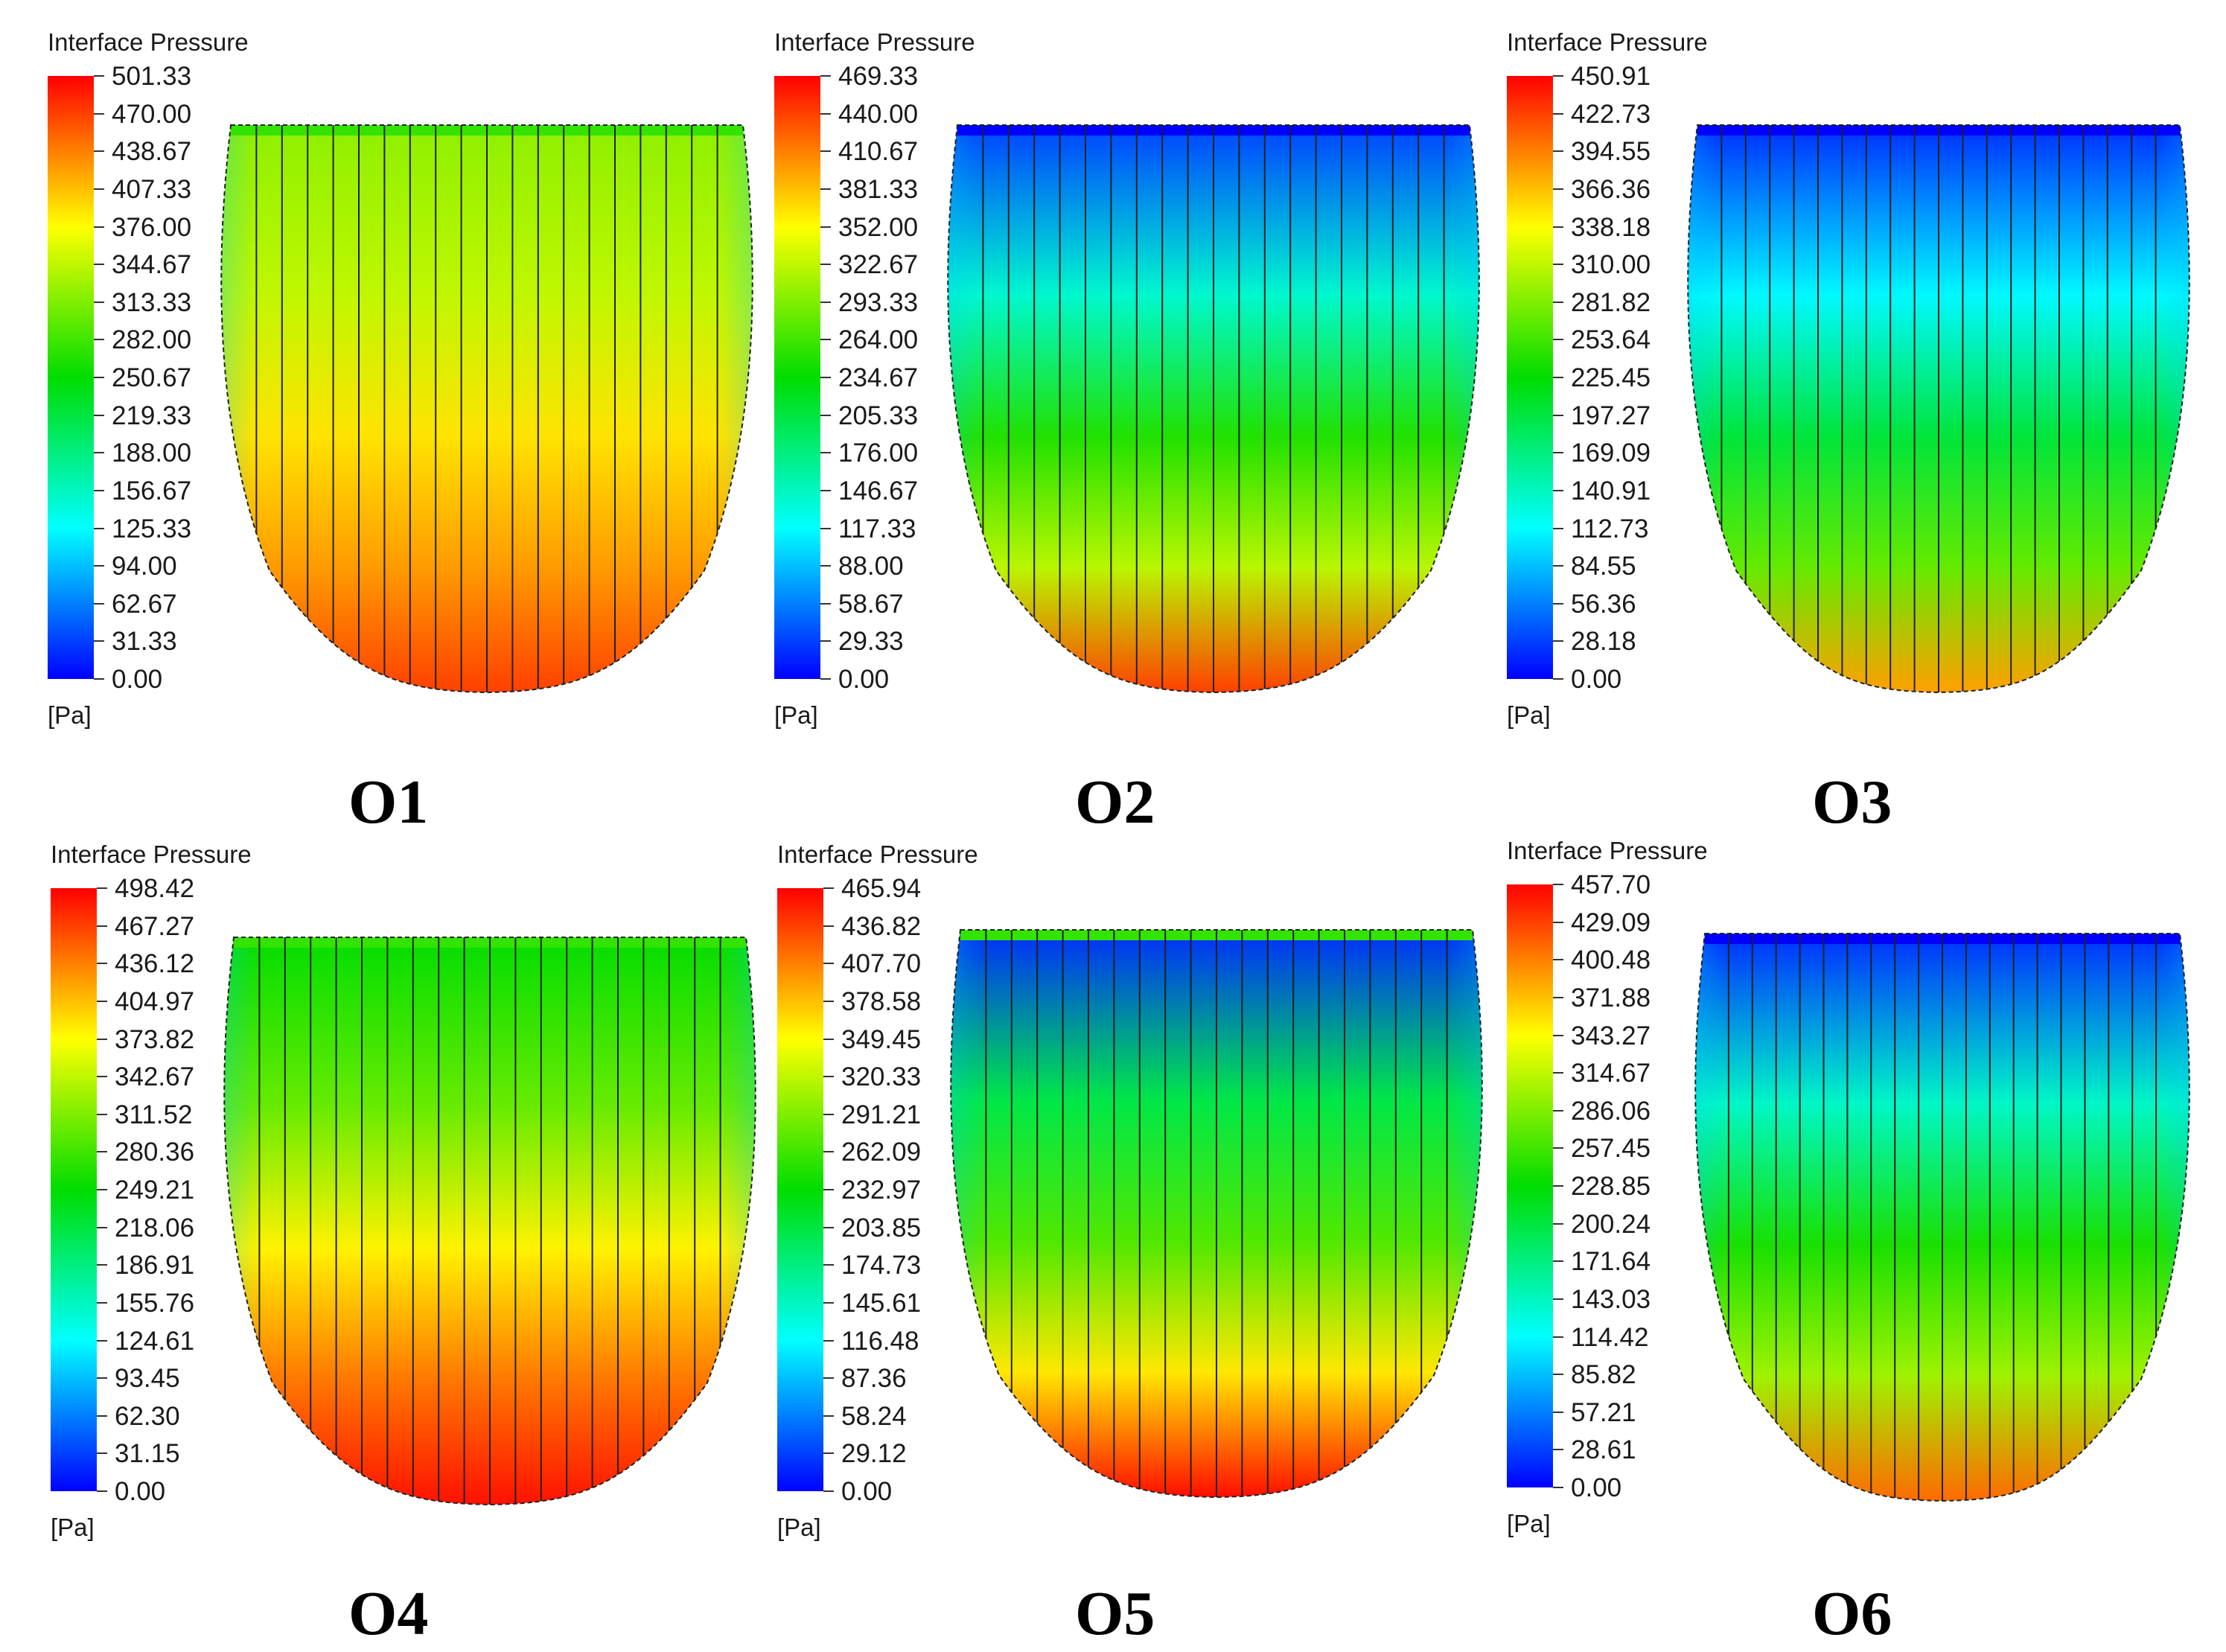  Describe the element at coordinates (144, 604) in the screenshot. I see `tick-label: 62.67` at that location.